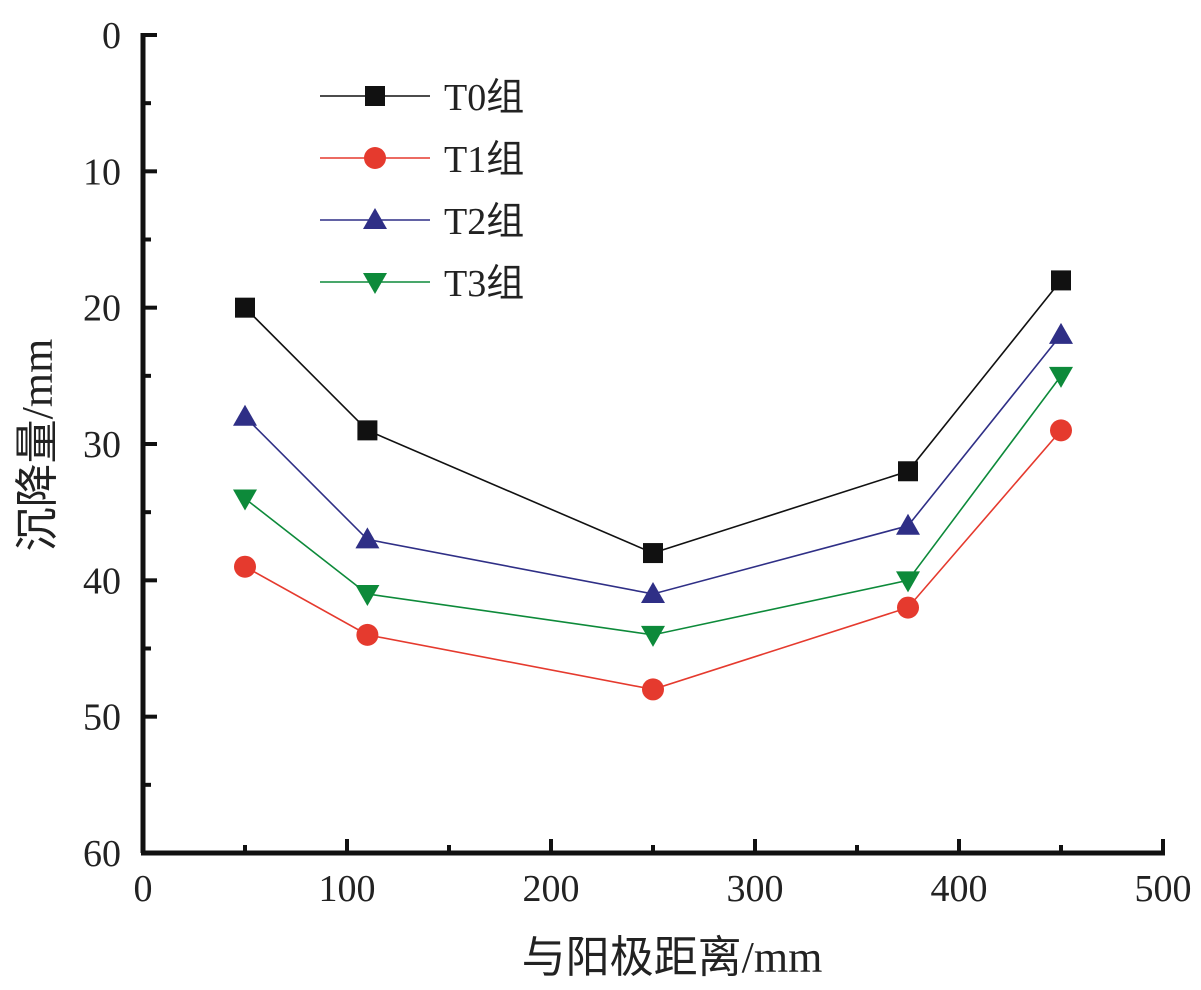 This screenshot has width=1201, height=990. Describe the element at coordinates (102, 718) in the screenshot. I see `y-tick-label: 50` at that location.